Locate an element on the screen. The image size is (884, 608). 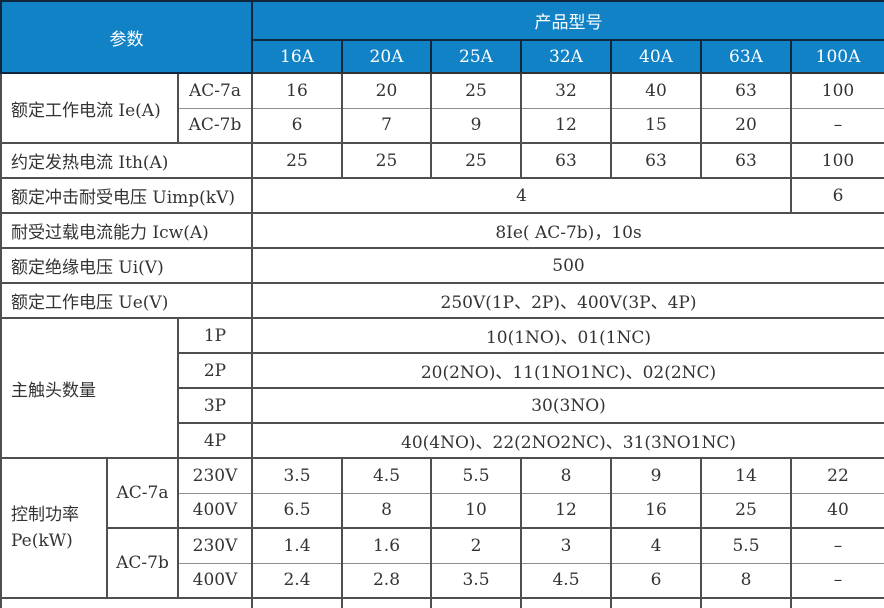
model-header-cell: 40A is located at coordinates (656, 56).